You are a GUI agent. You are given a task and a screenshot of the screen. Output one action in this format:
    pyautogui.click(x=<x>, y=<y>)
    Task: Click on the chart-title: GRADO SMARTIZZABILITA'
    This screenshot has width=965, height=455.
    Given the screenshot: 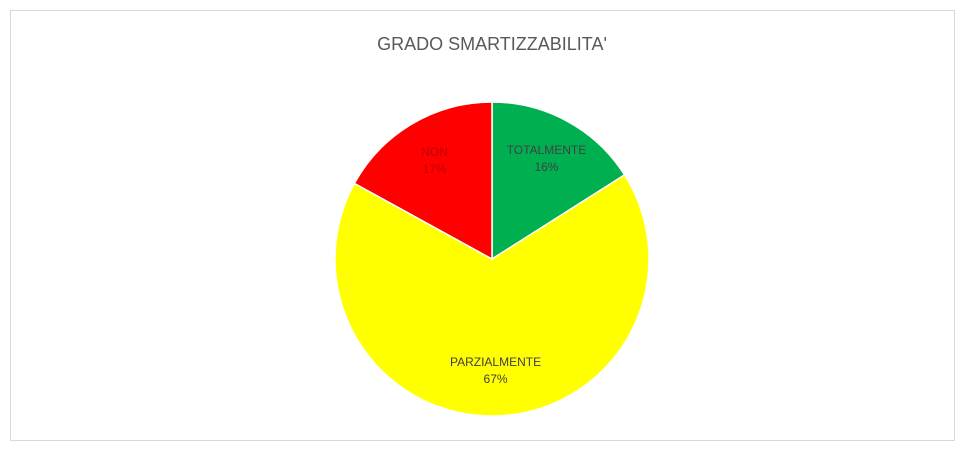 What is the action you would take?
    pyautogui.click(x=492, y=44)
    